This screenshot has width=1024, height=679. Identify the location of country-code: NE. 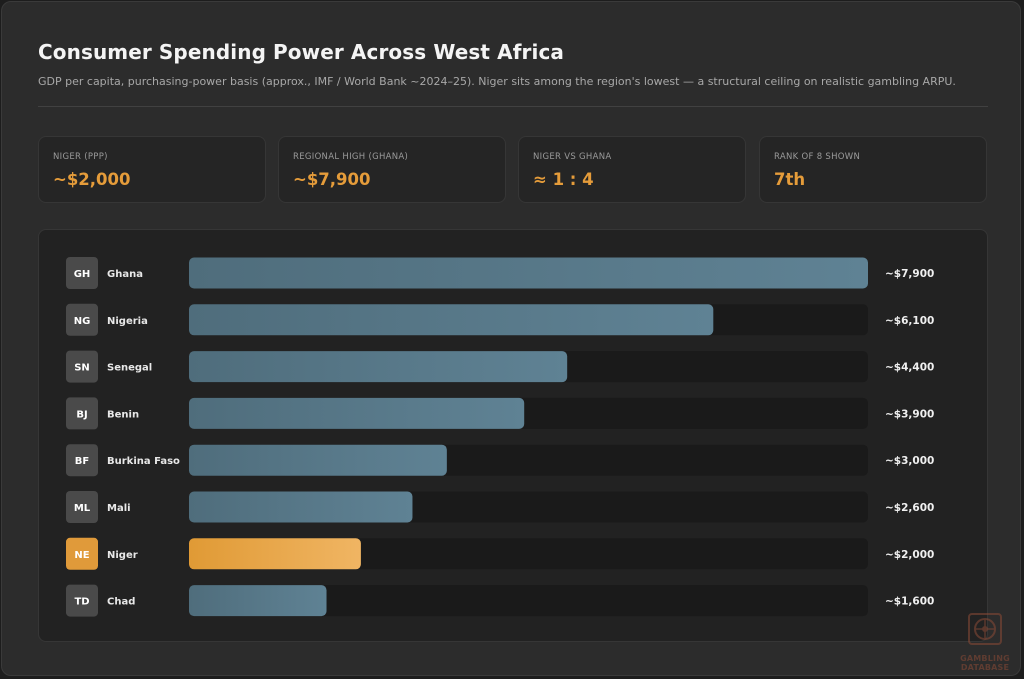
(81, 555).